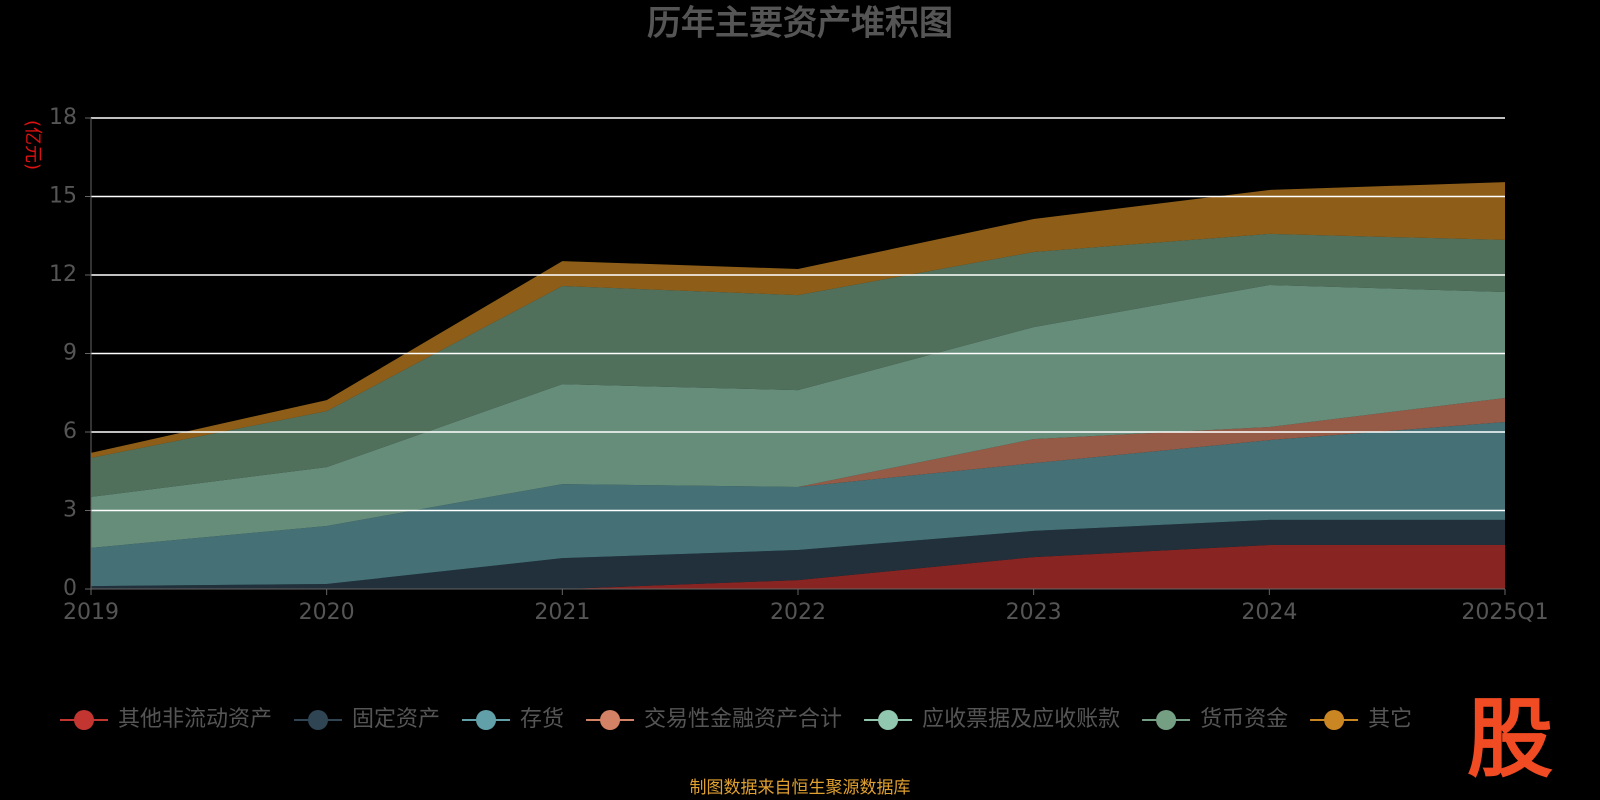 The image size is (1600, 800). I want to click on legend-label: 存货, so click(542, 719).